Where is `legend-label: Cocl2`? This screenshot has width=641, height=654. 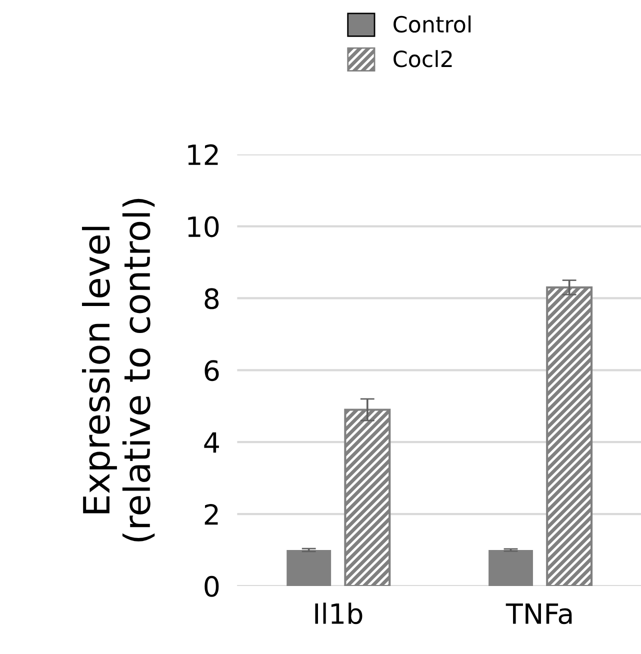 legend-label: Cocl2 is located at coordinates (423, 59).